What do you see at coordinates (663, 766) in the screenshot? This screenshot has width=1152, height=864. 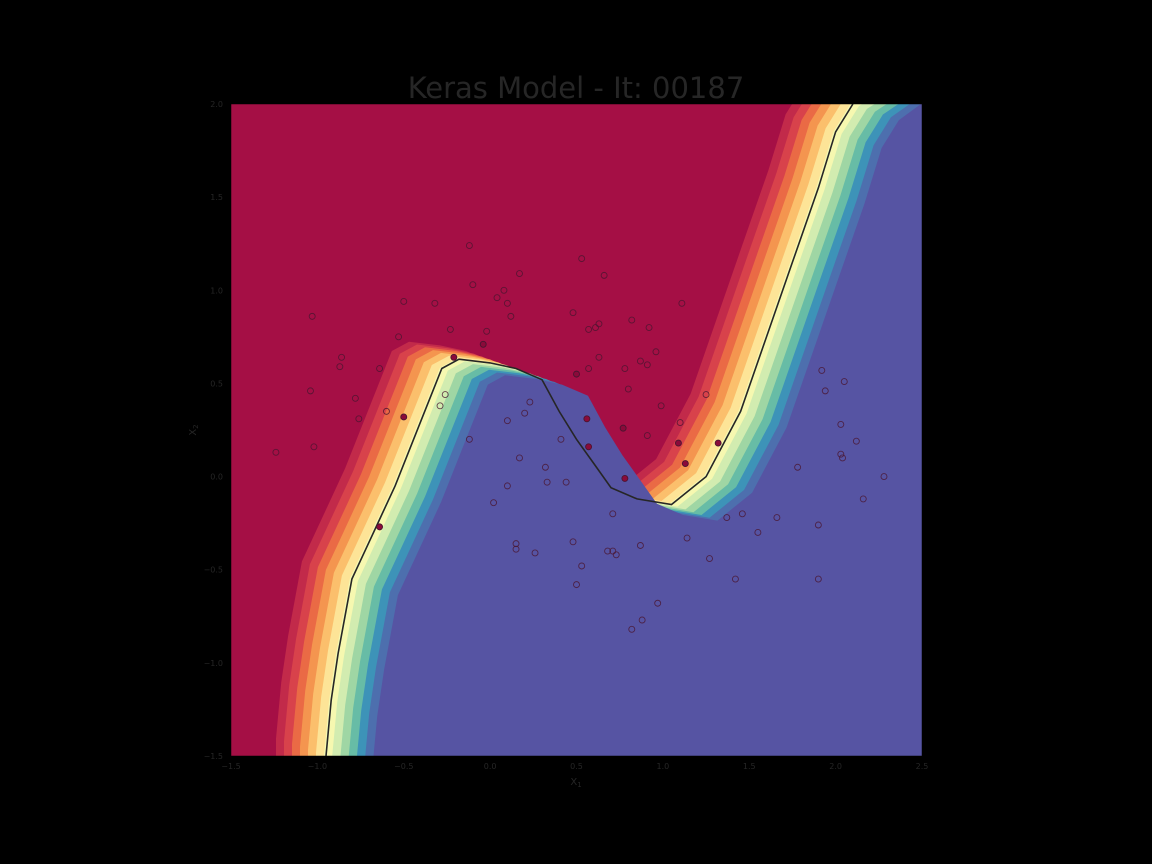 I see `x-tick-label: 1.0` at bounding box center [663, 766].